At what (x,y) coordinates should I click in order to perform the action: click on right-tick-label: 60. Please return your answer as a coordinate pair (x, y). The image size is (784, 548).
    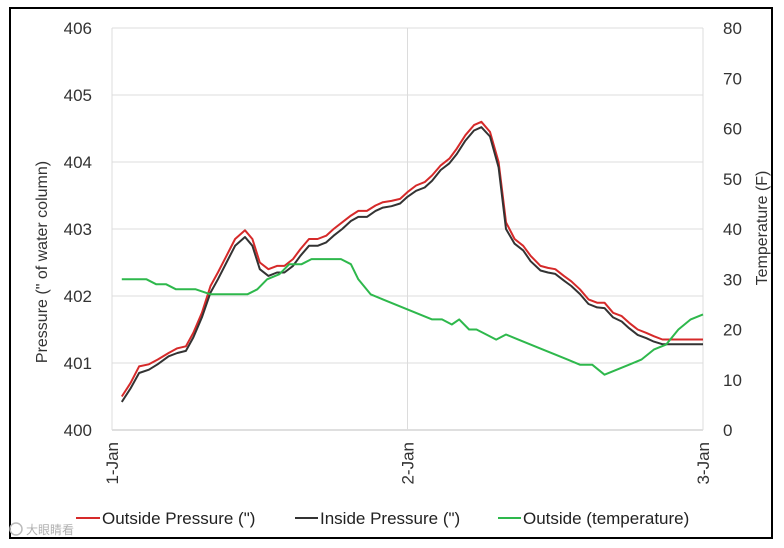
    Looking at the image, I should click on (732, 129).